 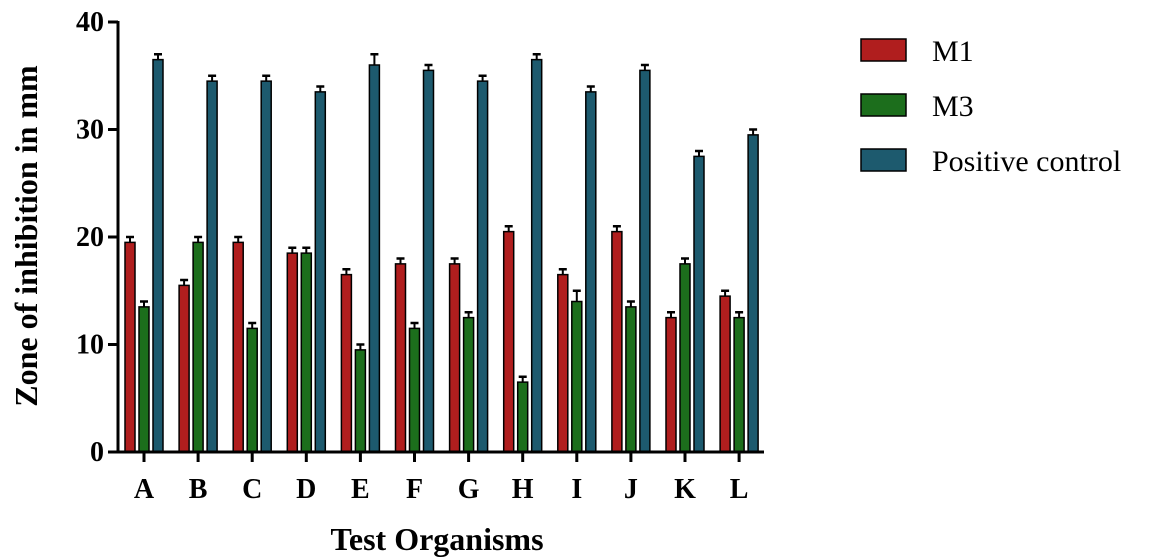 I want to click on bar-m3-g, so click(x=468, y=384).